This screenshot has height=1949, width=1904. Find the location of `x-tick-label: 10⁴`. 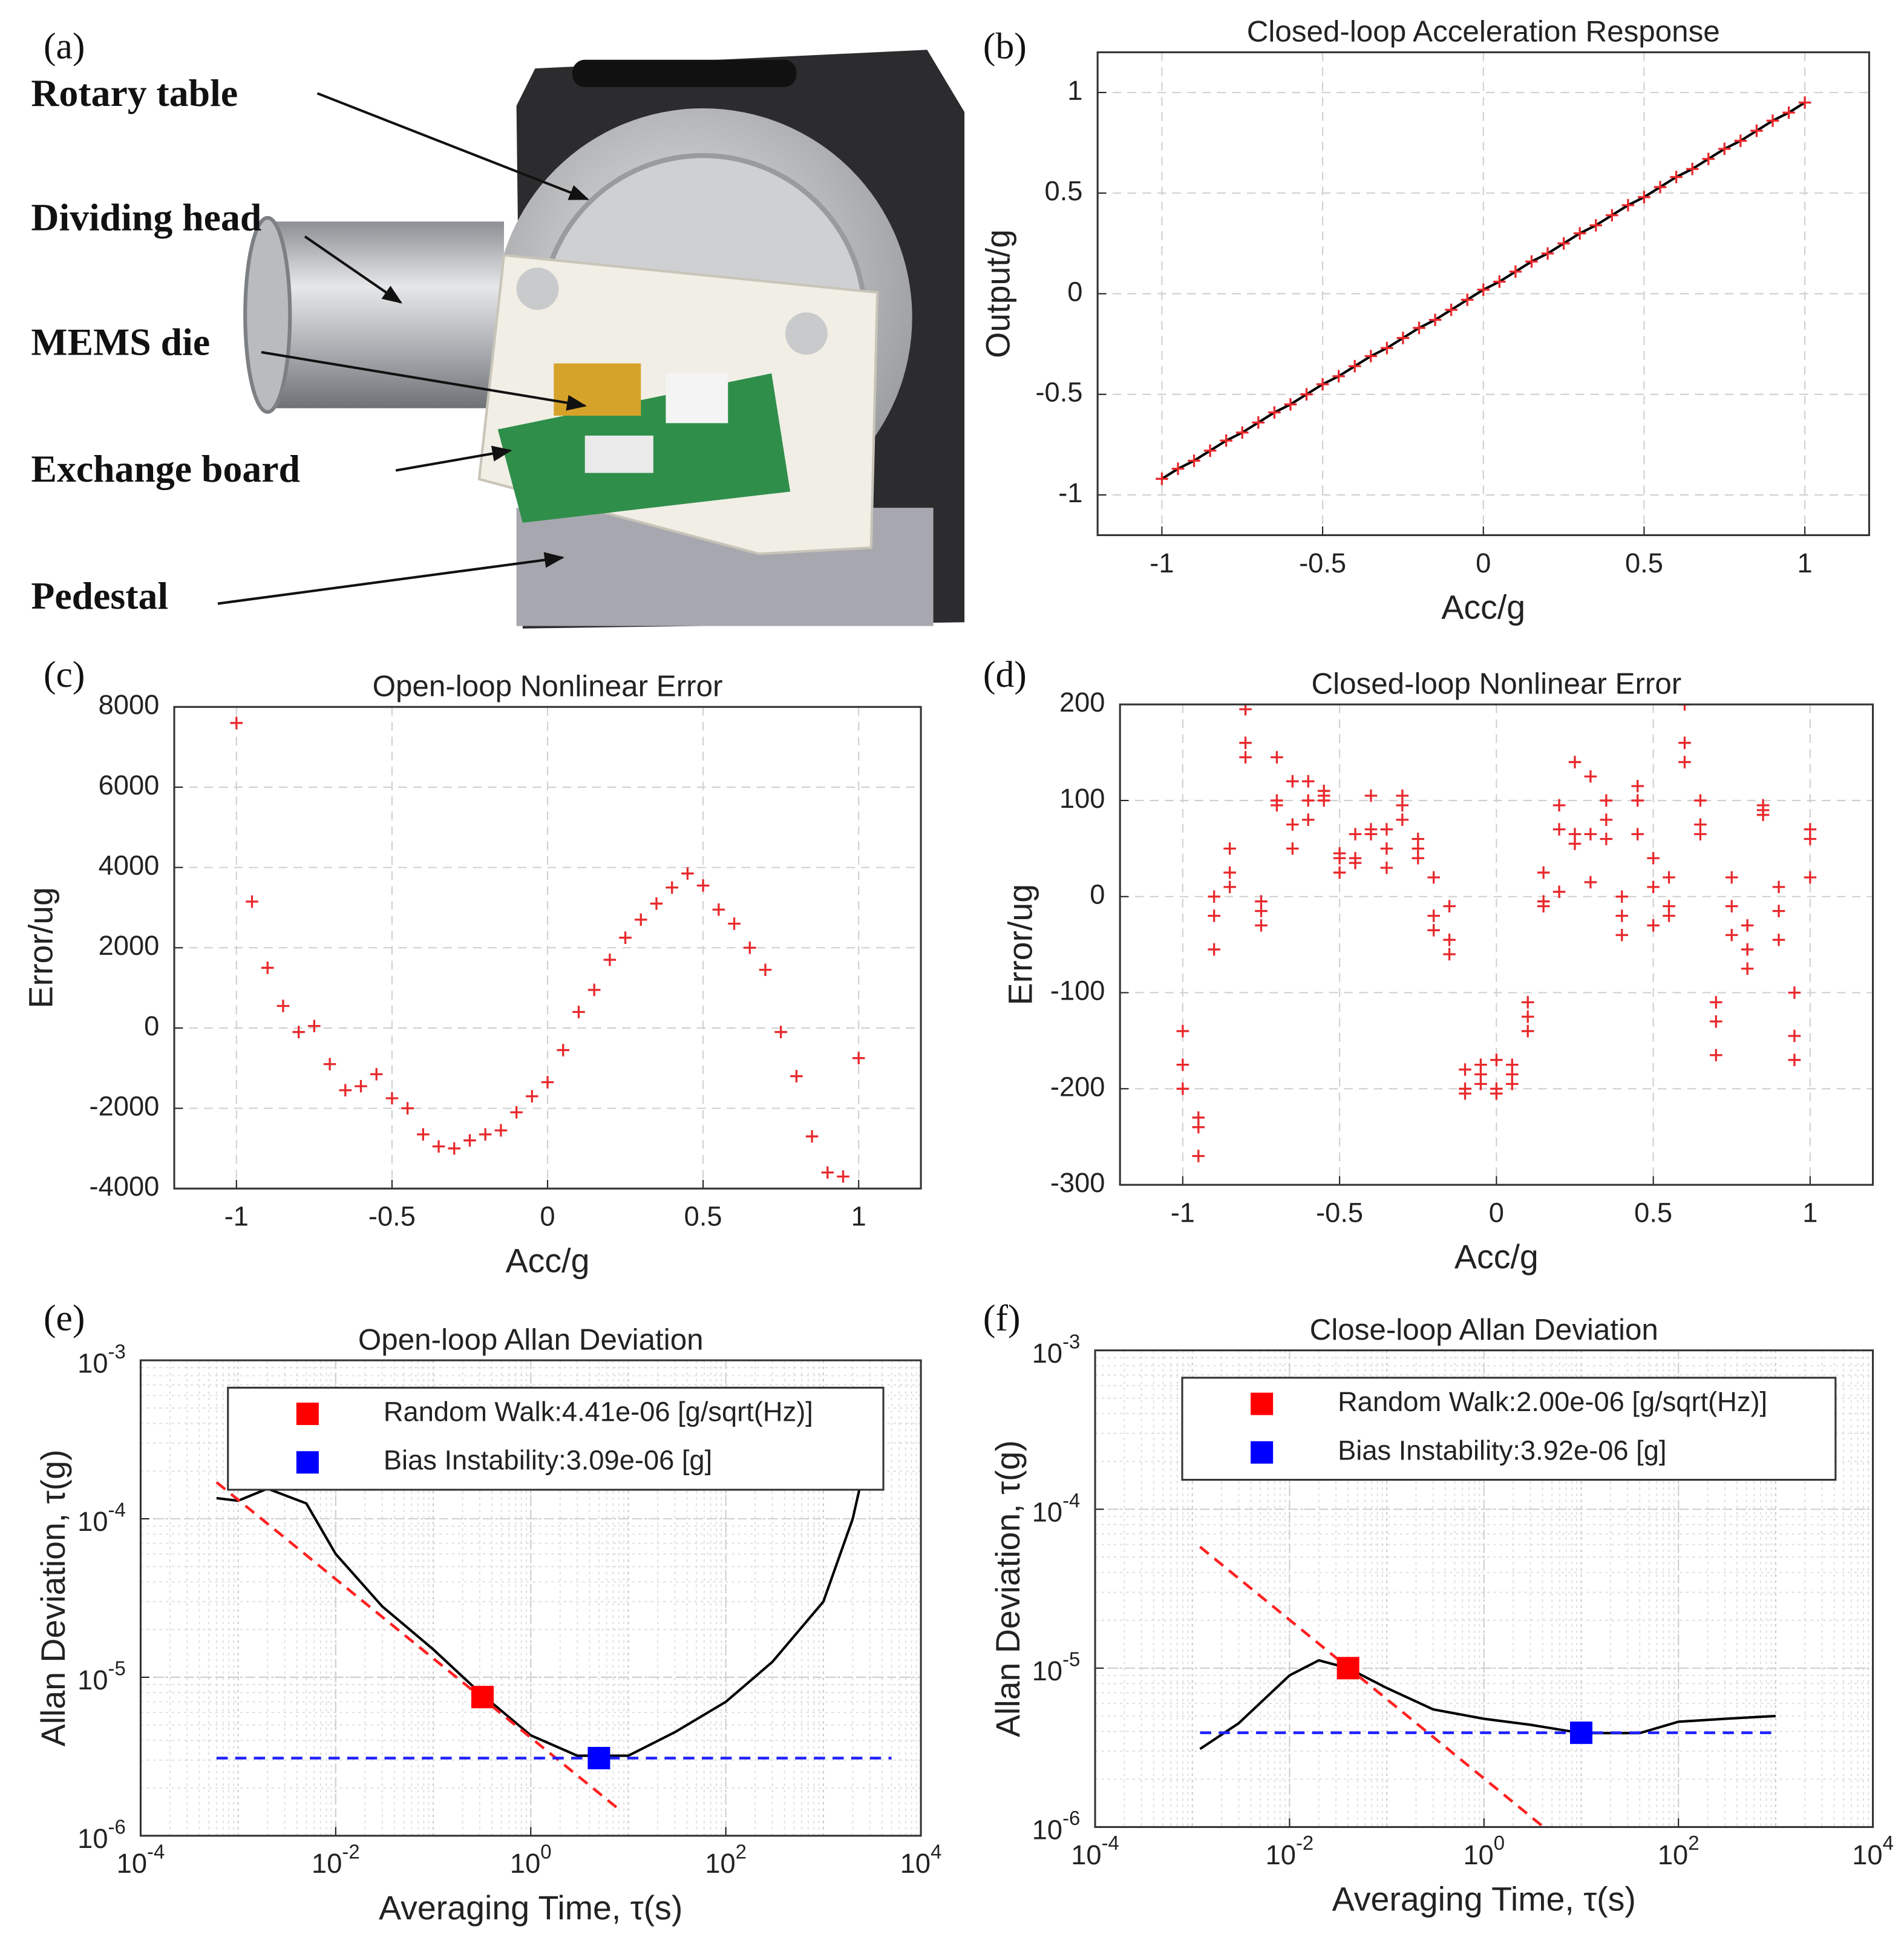

x-tick-label: 10⁴ is located at coordinates (1873, 1851).